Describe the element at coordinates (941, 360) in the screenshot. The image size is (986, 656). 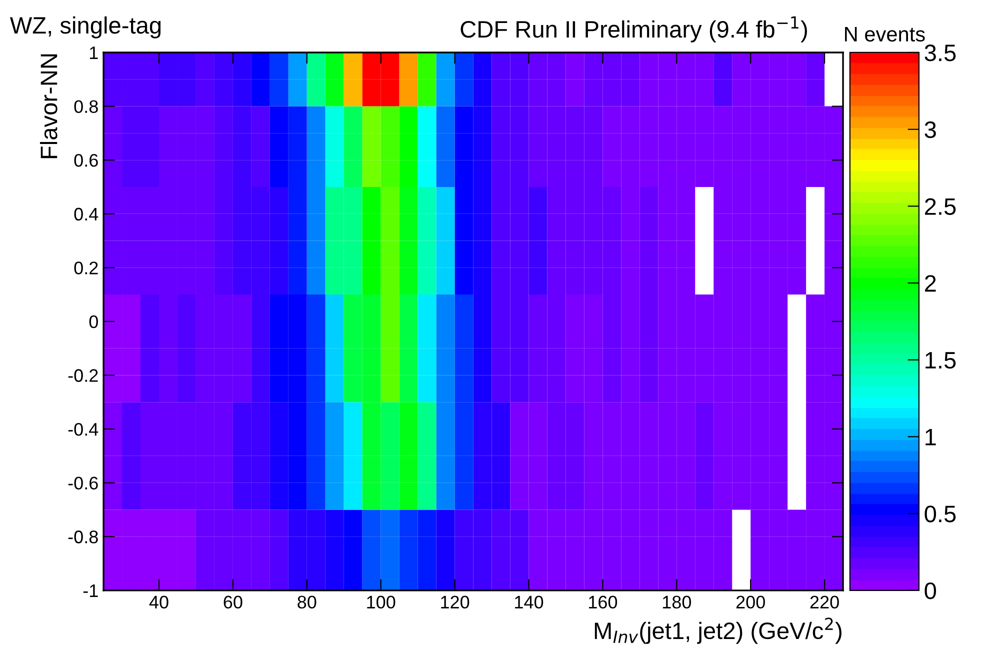
I see `color-bar-label: 1.5` at that location.